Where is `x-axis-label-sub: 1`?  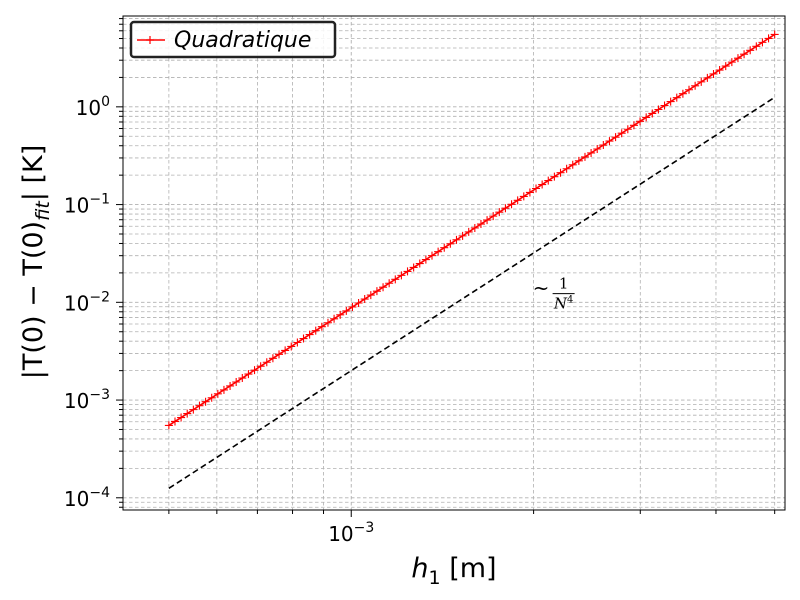
x-axis-label-sub: 1 is located at coordinates (435, 578).